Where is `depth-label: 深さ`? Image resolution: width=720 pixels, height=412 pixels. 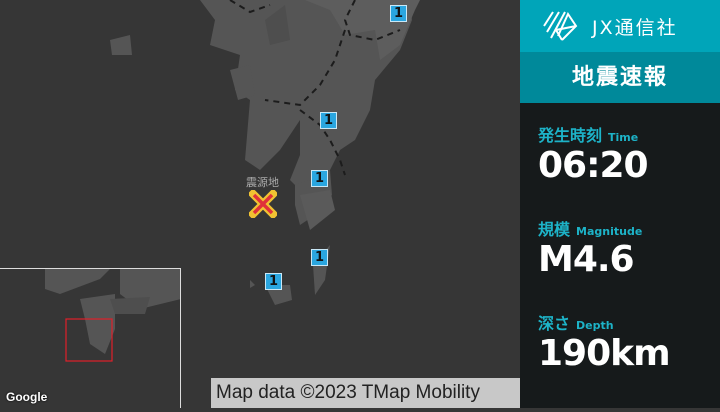 depth-label: 深さ is located at coordinates (554, 323).